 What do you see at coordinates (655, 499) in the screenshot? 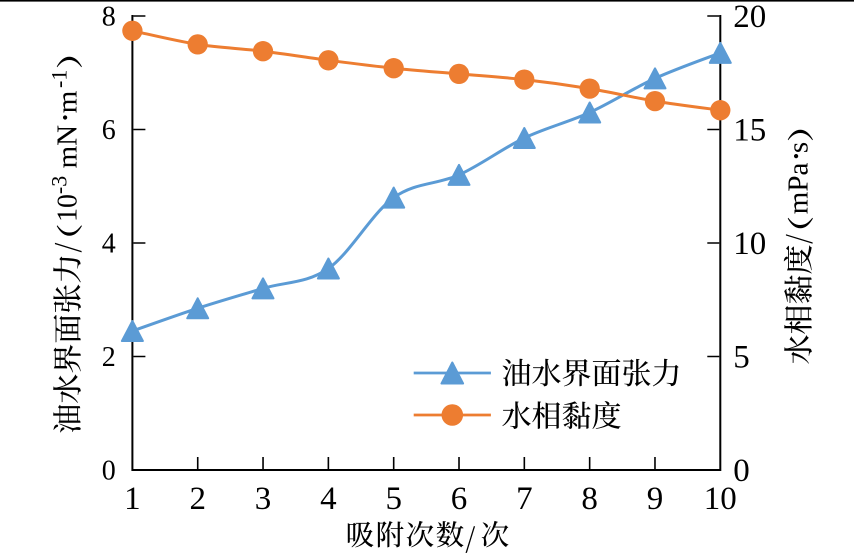
I see `svg-text: 9` at bounding box center [655, 499].